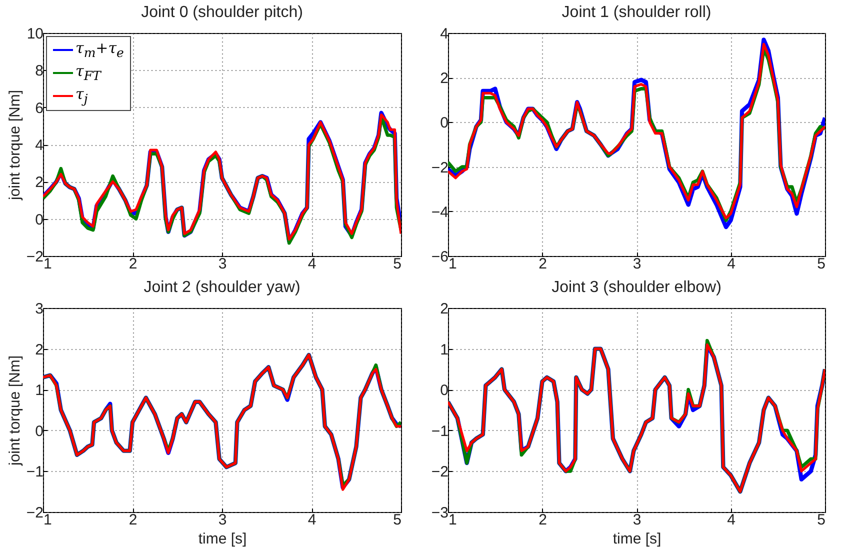  What do you see at coordinates (88, 73) in the screenshot?
I see `legend-label: τ$_{FT}$` at bounding box center [88, 73].